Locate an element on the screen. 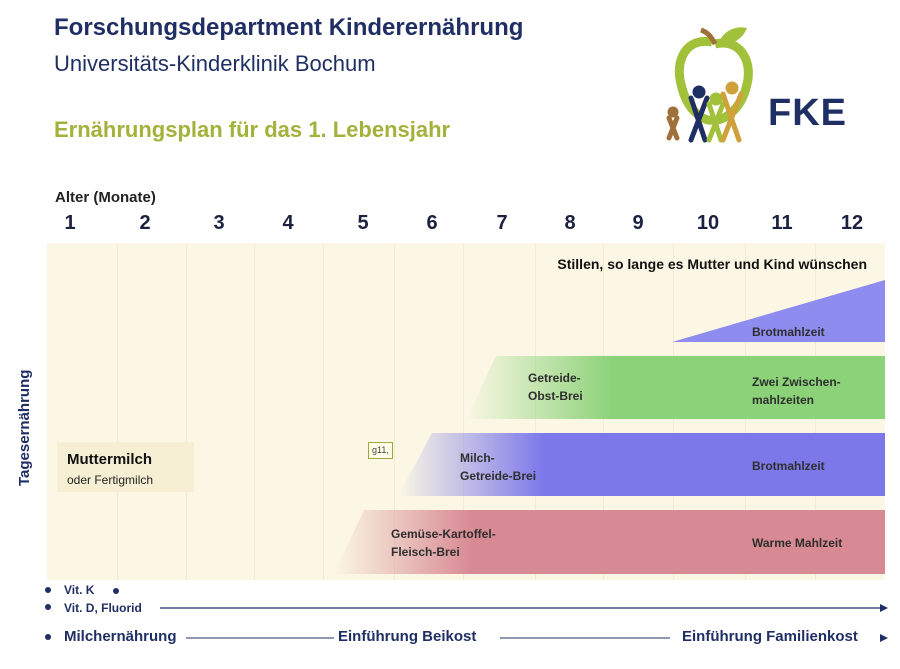  age-axis-label: Alter (Monate) is located at coordinates (105, 197).